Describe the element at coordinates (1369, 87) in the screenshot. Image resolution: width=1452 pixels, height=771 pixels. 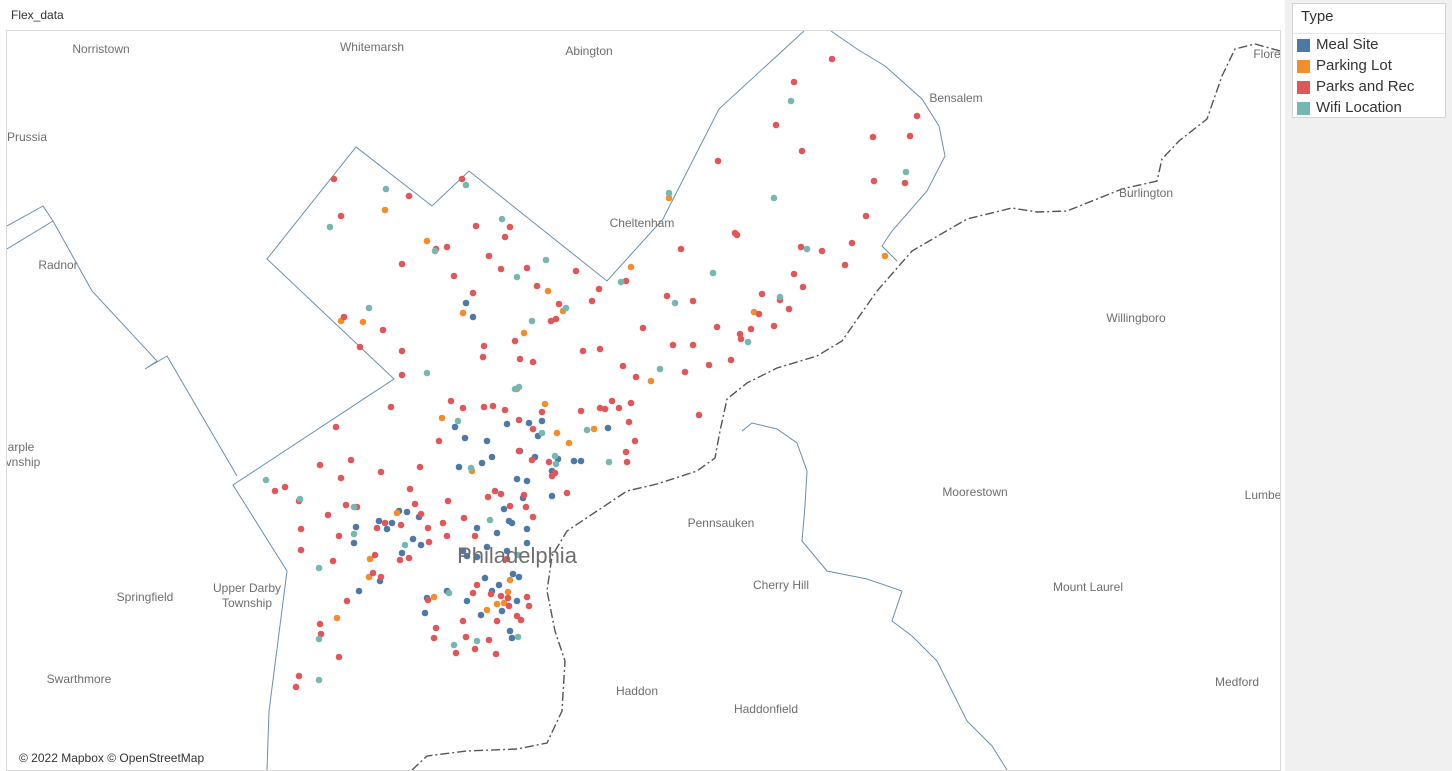
I see `legend-item-parks-and-rec: Parks and Rec` at that location.